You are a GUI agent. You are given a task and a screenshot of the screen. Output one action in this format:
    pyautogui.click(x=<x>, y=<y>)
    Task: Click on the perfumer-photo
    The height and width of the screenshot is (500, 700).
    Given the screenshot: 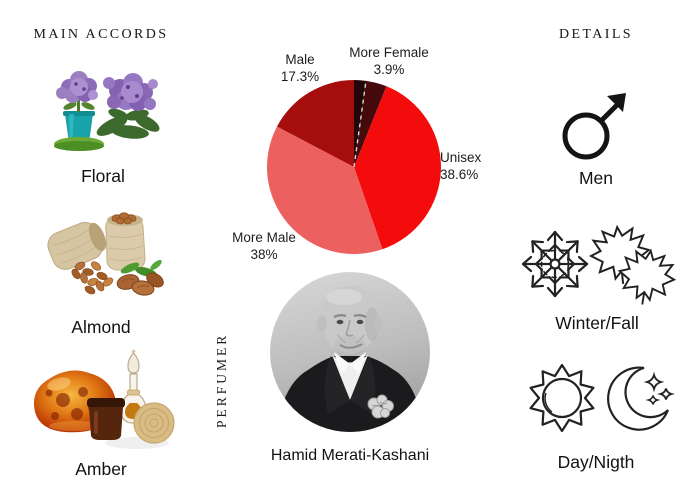 What is the action you would take?
    pyautogui.click(x=350, y=352)
    